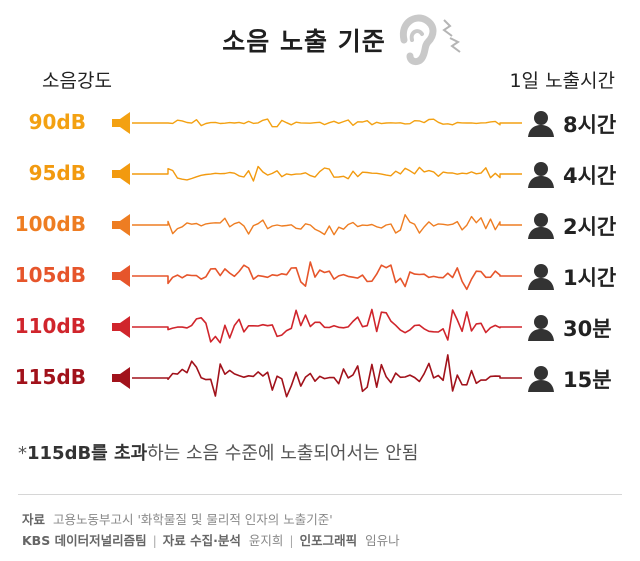 This screenshot has height=561, width=640. Describe the element at coordinates (590, 278) in the screenshot. I see `exposure-duration-label: 1시간` at that location.